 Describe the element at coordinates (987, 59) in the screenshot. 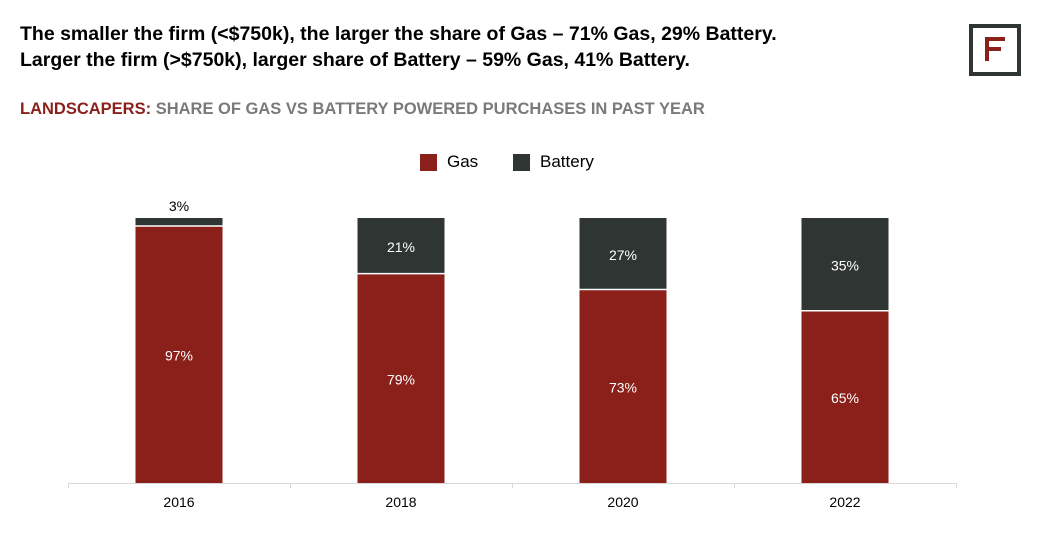

I see `logo-dot` at that location.